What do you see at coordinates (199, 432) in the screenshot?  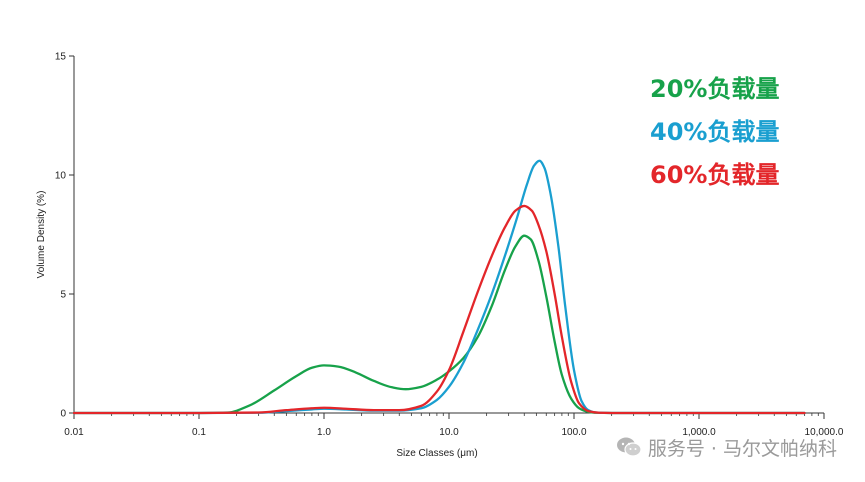 I see `x-tick-label: 0.1` at bounding box center [199, 432].